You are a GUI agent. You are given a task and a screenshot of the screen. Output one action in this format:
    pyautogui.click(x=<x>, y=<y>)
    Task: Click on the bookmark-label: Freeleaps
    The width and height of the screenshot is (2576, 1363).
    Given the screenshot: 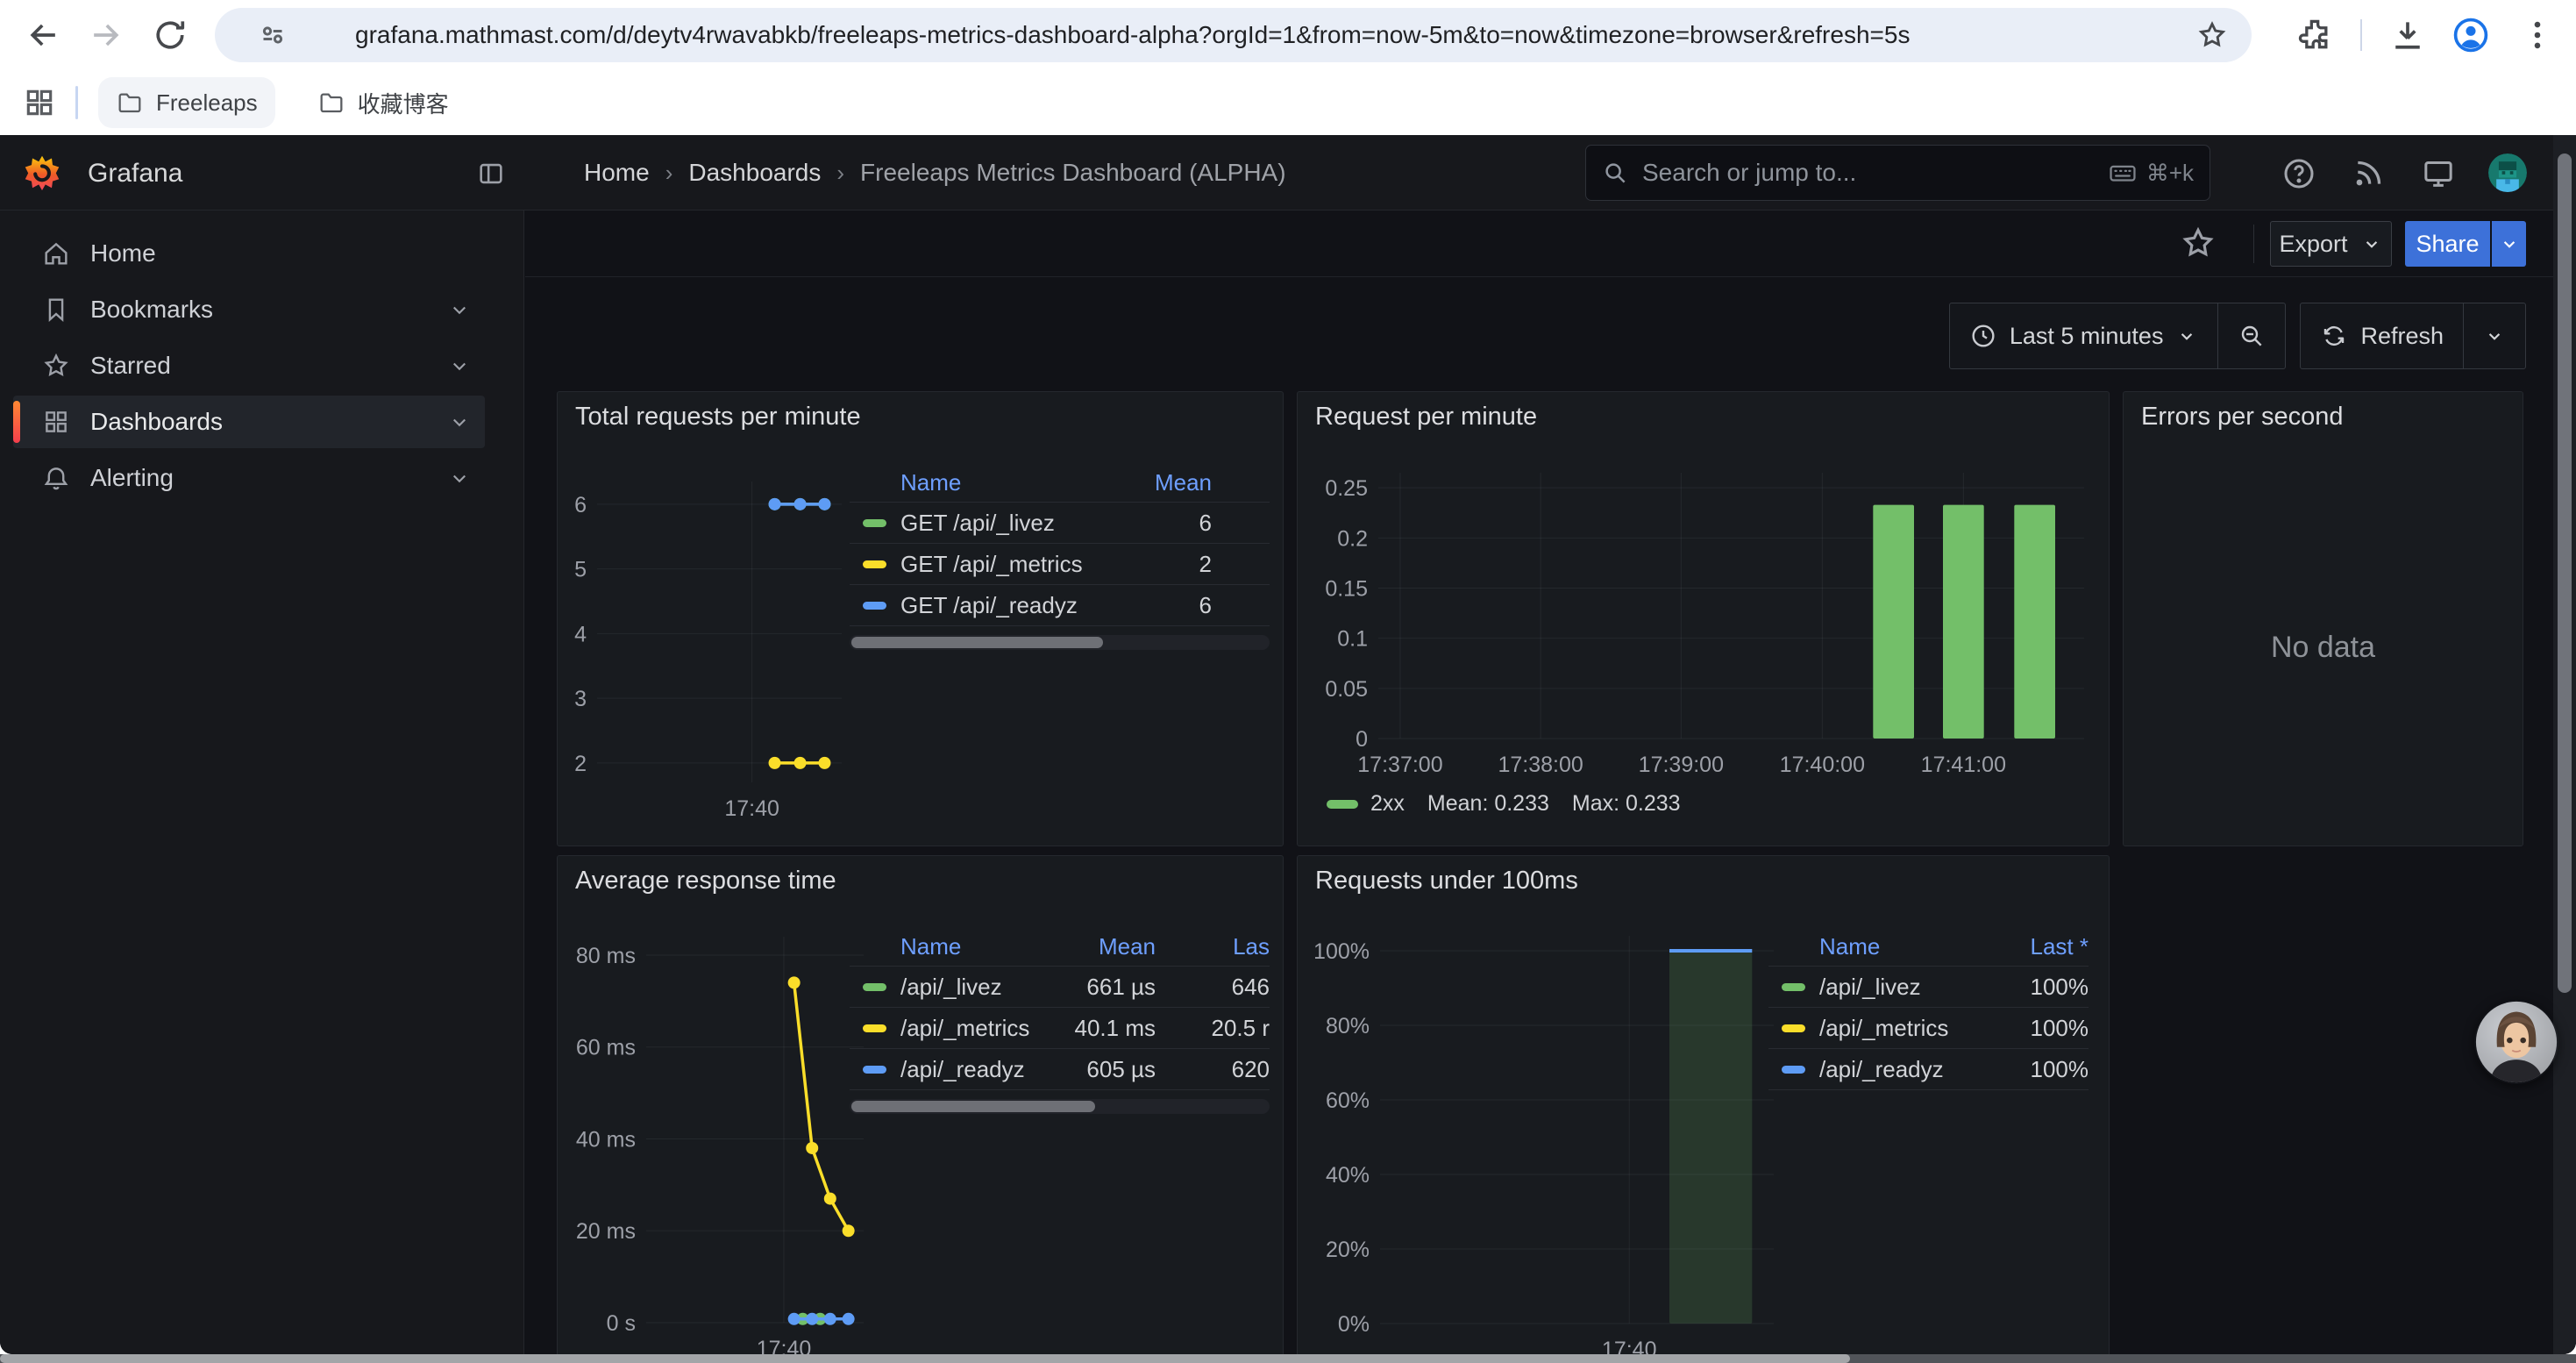 What is the action you would take?
    pyautogui.click(x=207, y=102)
    